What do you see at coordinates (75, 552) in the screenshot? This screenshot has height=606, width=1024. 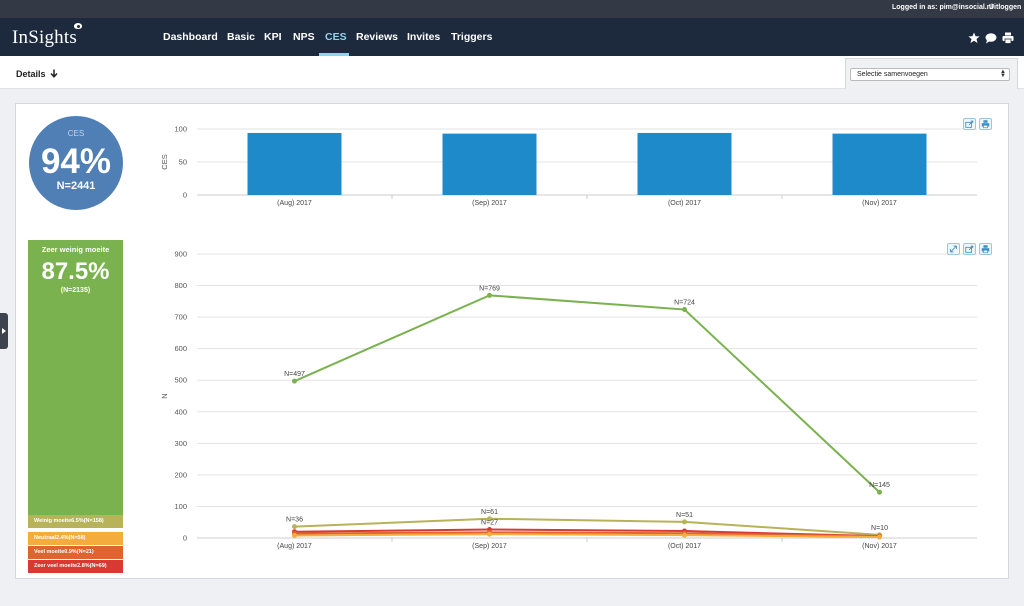 I see `segment-veel-moeite: Veel moeite0.9%(N=21)` at bounding box center [75, 552].